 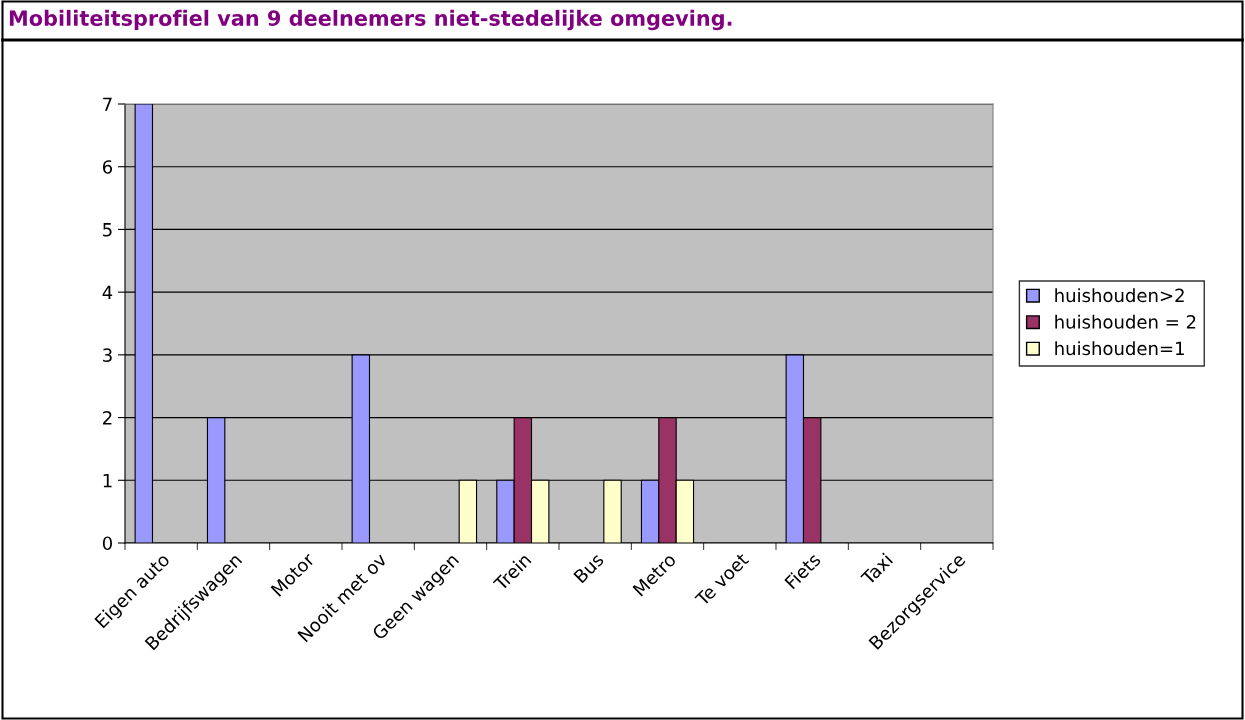 I want to click on x-tick-label: Bus, so click(x=589, y=568).